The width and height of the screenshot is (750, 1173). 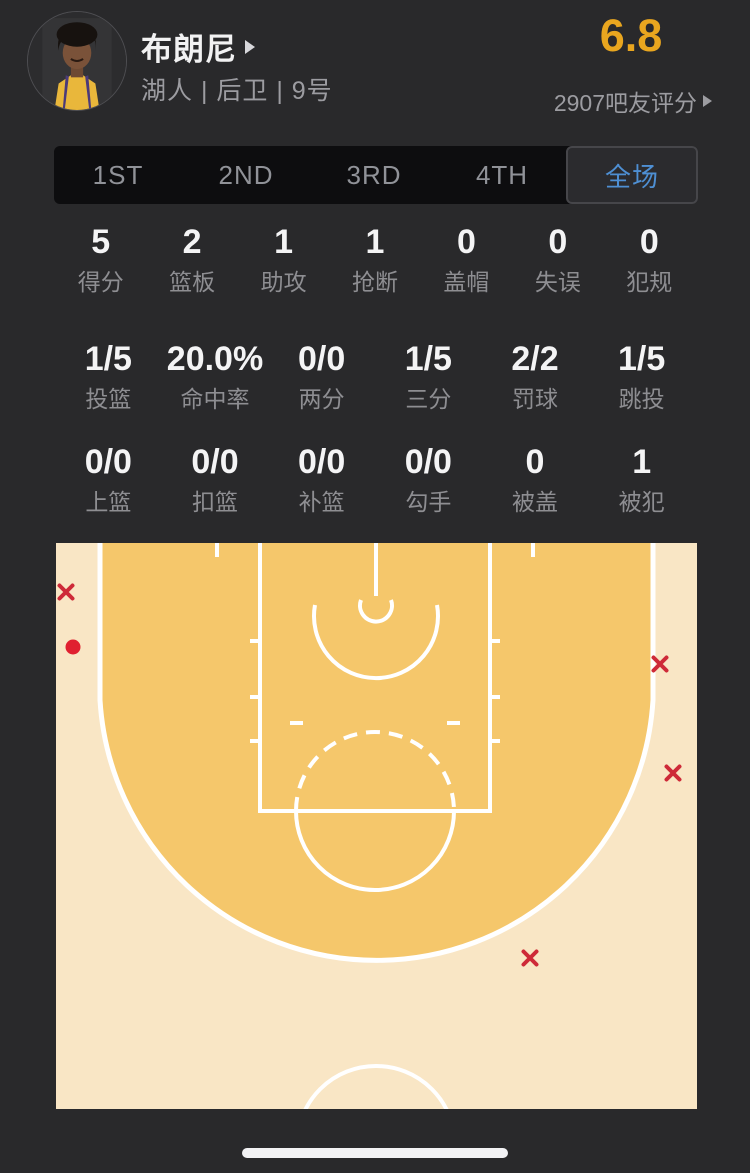 I want to click on stat-hook: 0/0 勾手, so click(x=428, y=479).